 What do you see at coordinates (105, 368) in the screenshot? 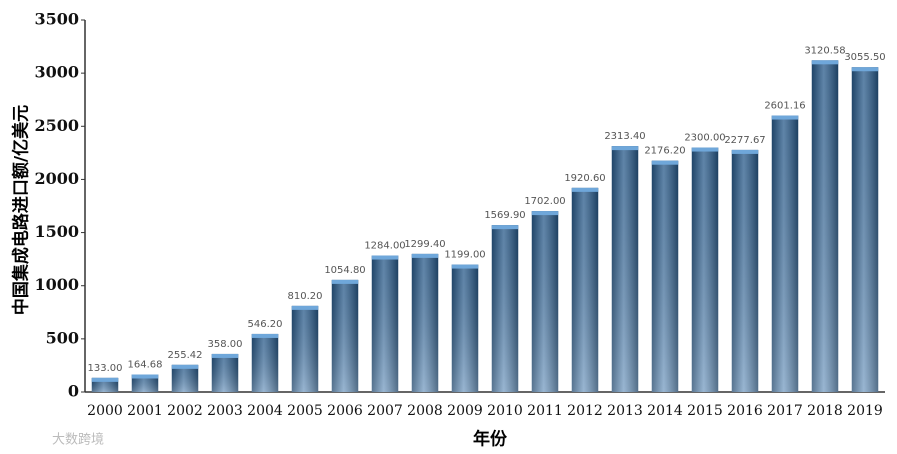
I see `value-label: 133.00` at bounding box center [105, 368].